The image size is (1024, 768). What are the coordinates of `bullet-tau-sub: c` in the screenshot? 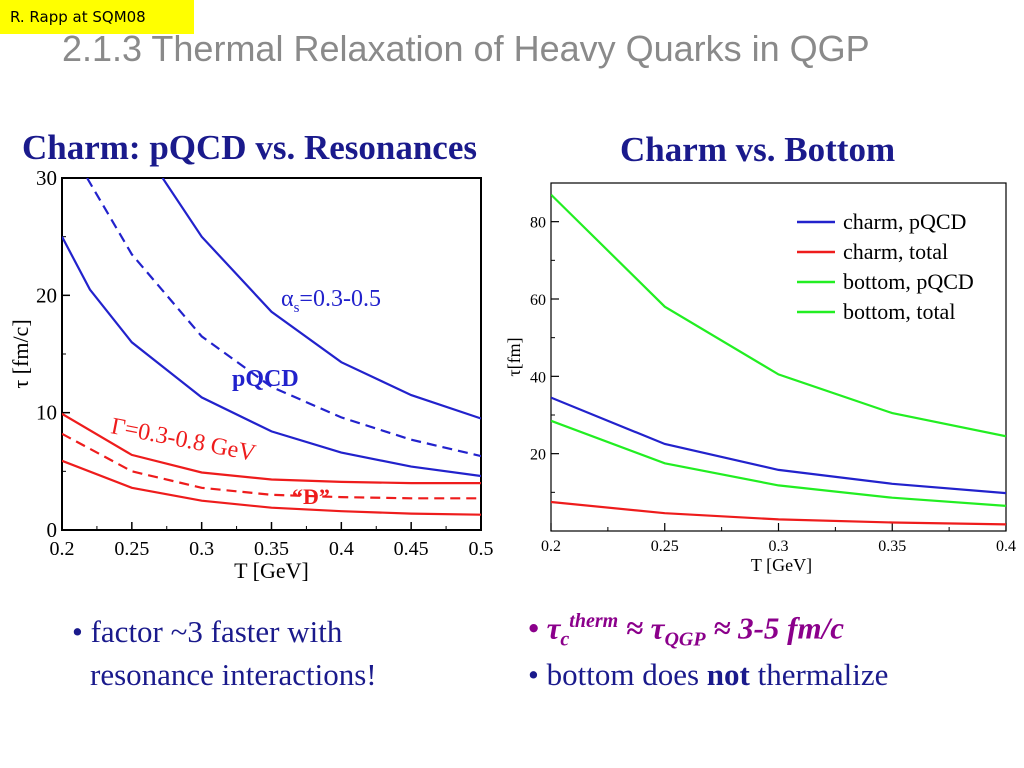 It's located at (565, 639).